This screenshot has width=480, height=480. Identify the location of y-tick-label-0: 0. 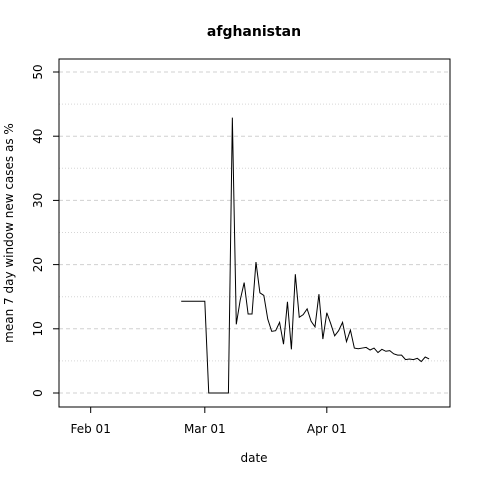
(38, 393).